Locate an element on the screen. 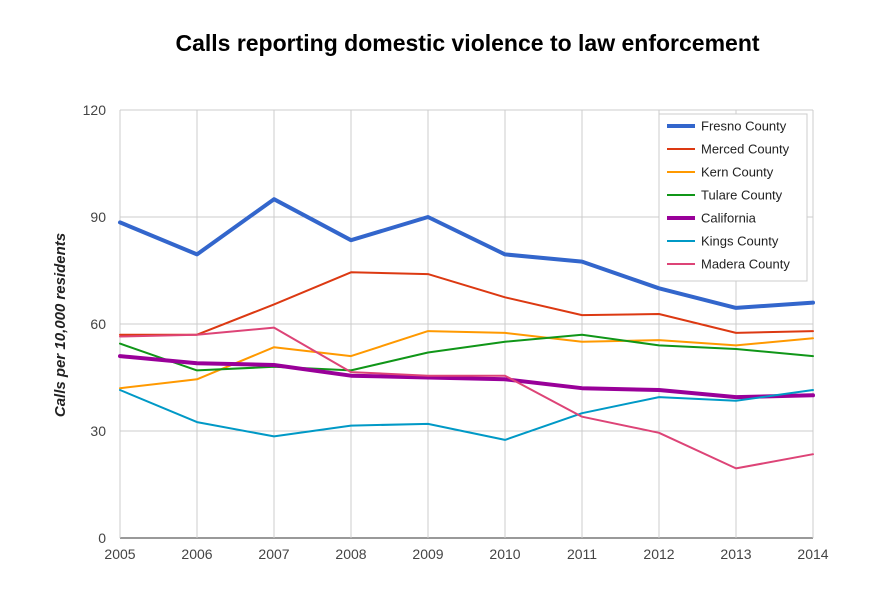  y-axis-ticks: 0 30 60 90 120 is located at coordinates (95, 324).